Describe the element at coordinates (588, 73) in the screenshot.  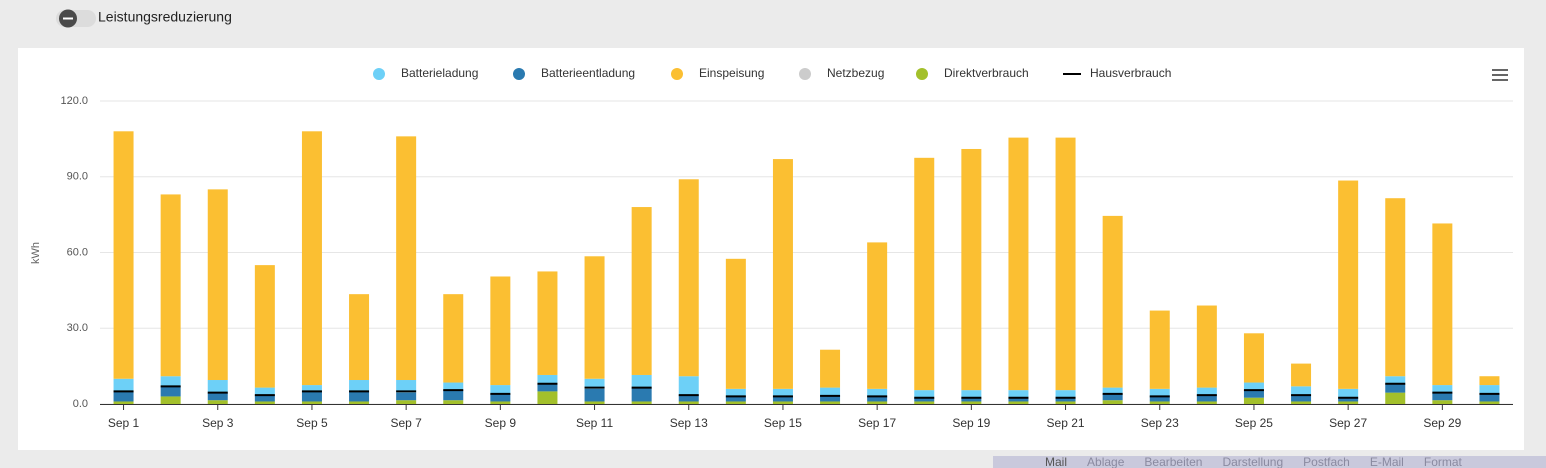
I see `legend-label: Batterieentladung` at that location.